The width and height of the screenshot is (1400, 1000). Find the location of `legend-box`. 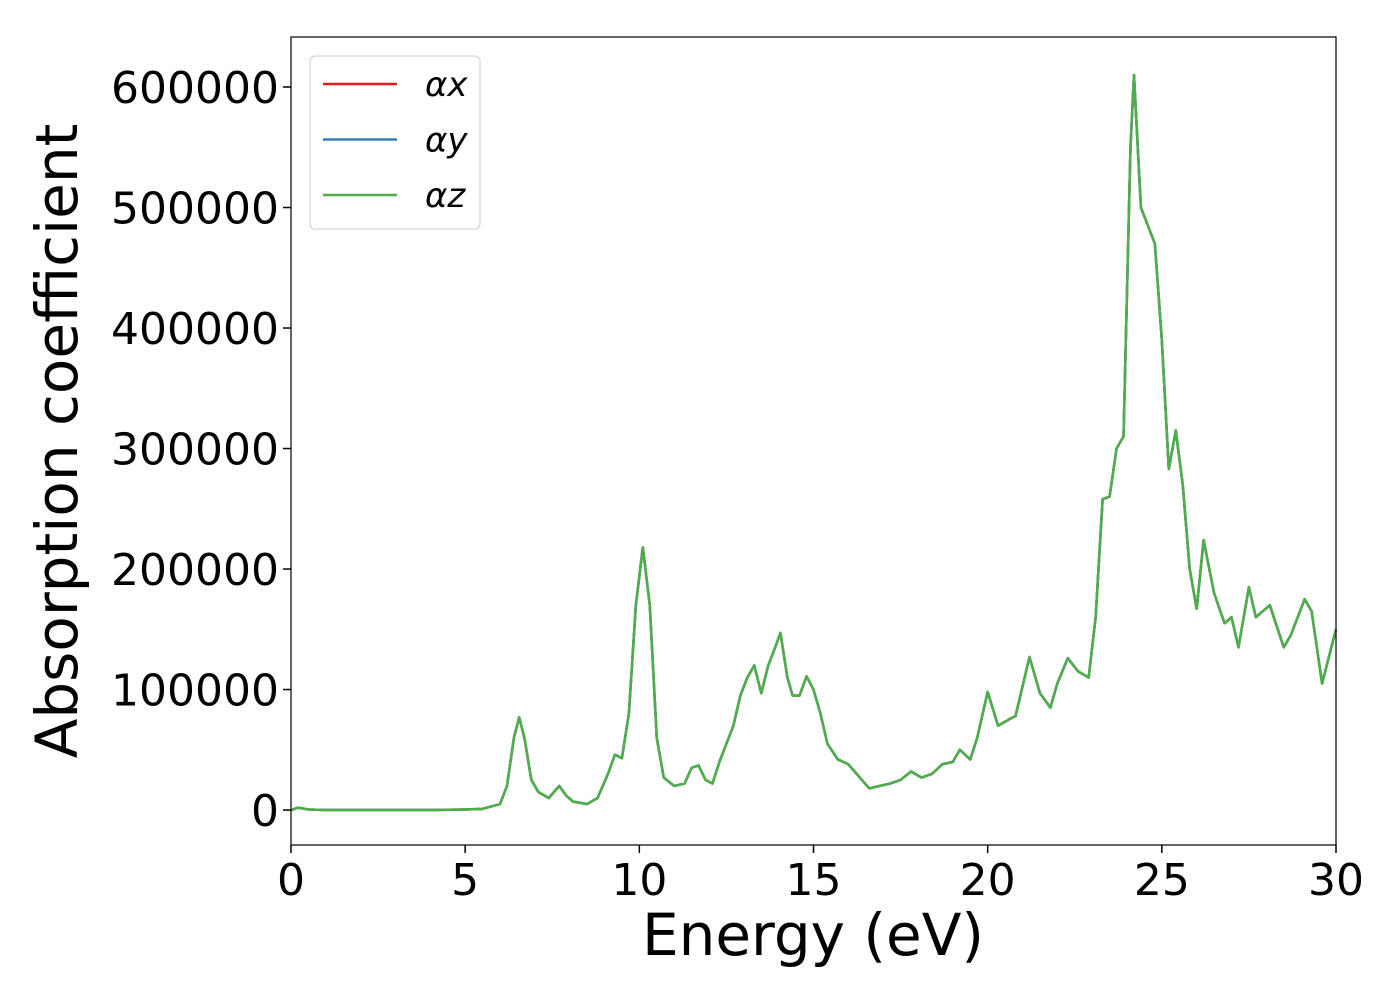

legend-box is located at coordinates (395, 142).